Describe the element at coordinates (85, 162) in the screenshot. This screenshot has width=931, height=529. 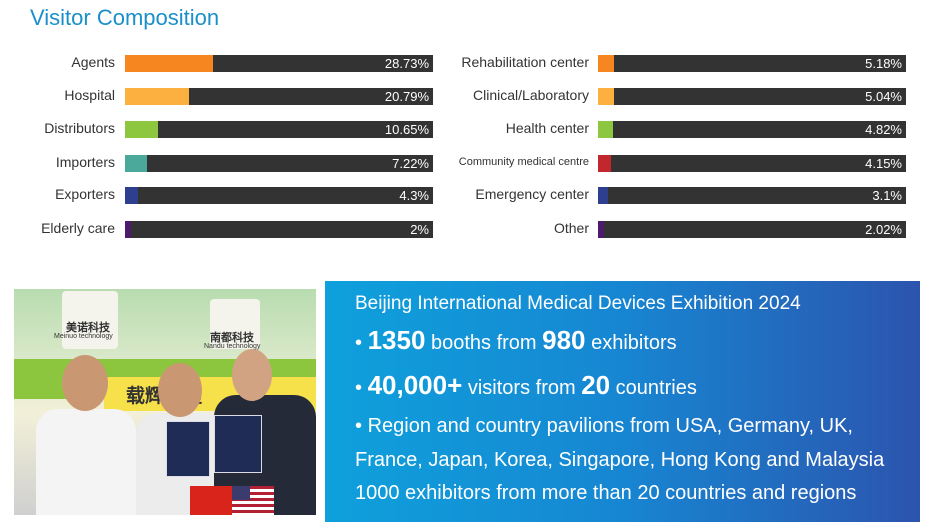
I see `category-label: Importers` at that location.